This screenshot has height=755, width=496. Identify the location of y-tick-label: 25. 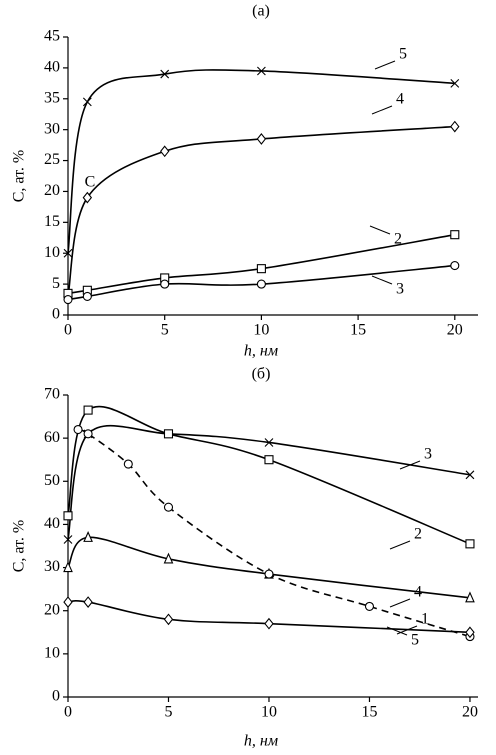
(52, 159).